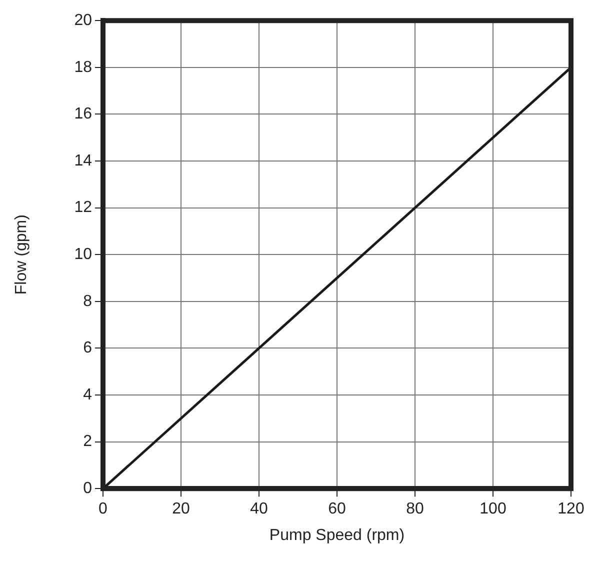  I want to click on x-tick-label: 100, so click(493, 509).